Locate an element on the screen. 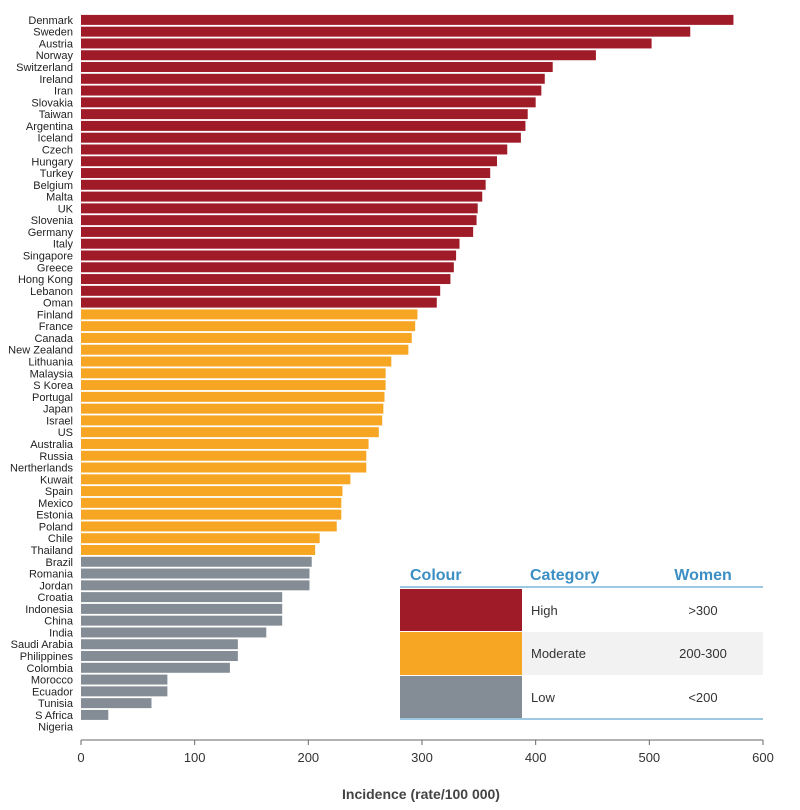 The image size is (800, 810). bar-iceland is located at coordinates (301, 137).